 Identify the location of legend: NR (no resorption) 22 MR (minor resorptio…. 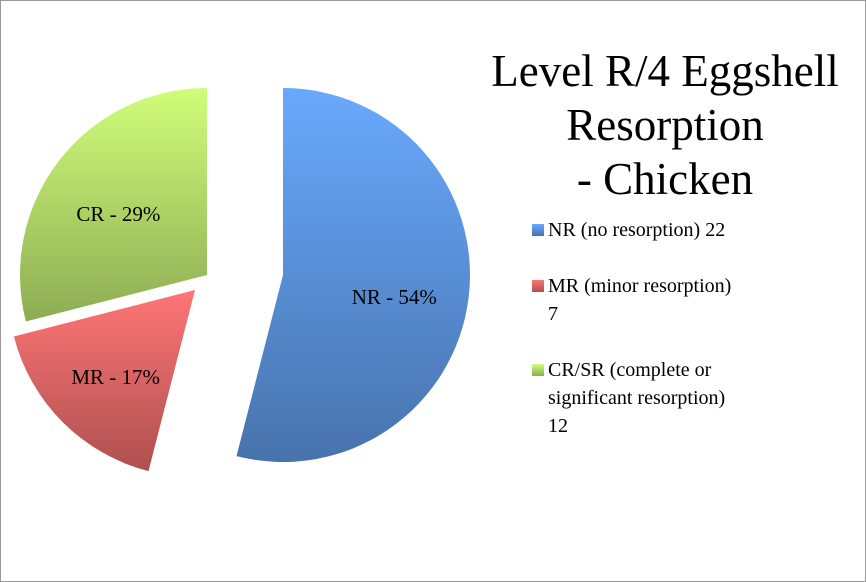
(635, 342).